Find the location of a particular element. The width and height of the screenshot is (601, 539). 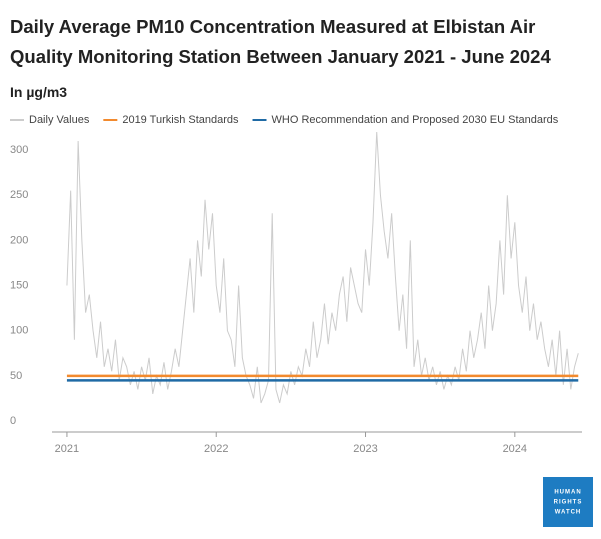

logo-text: WATCH is located at coordinates (568, 513).